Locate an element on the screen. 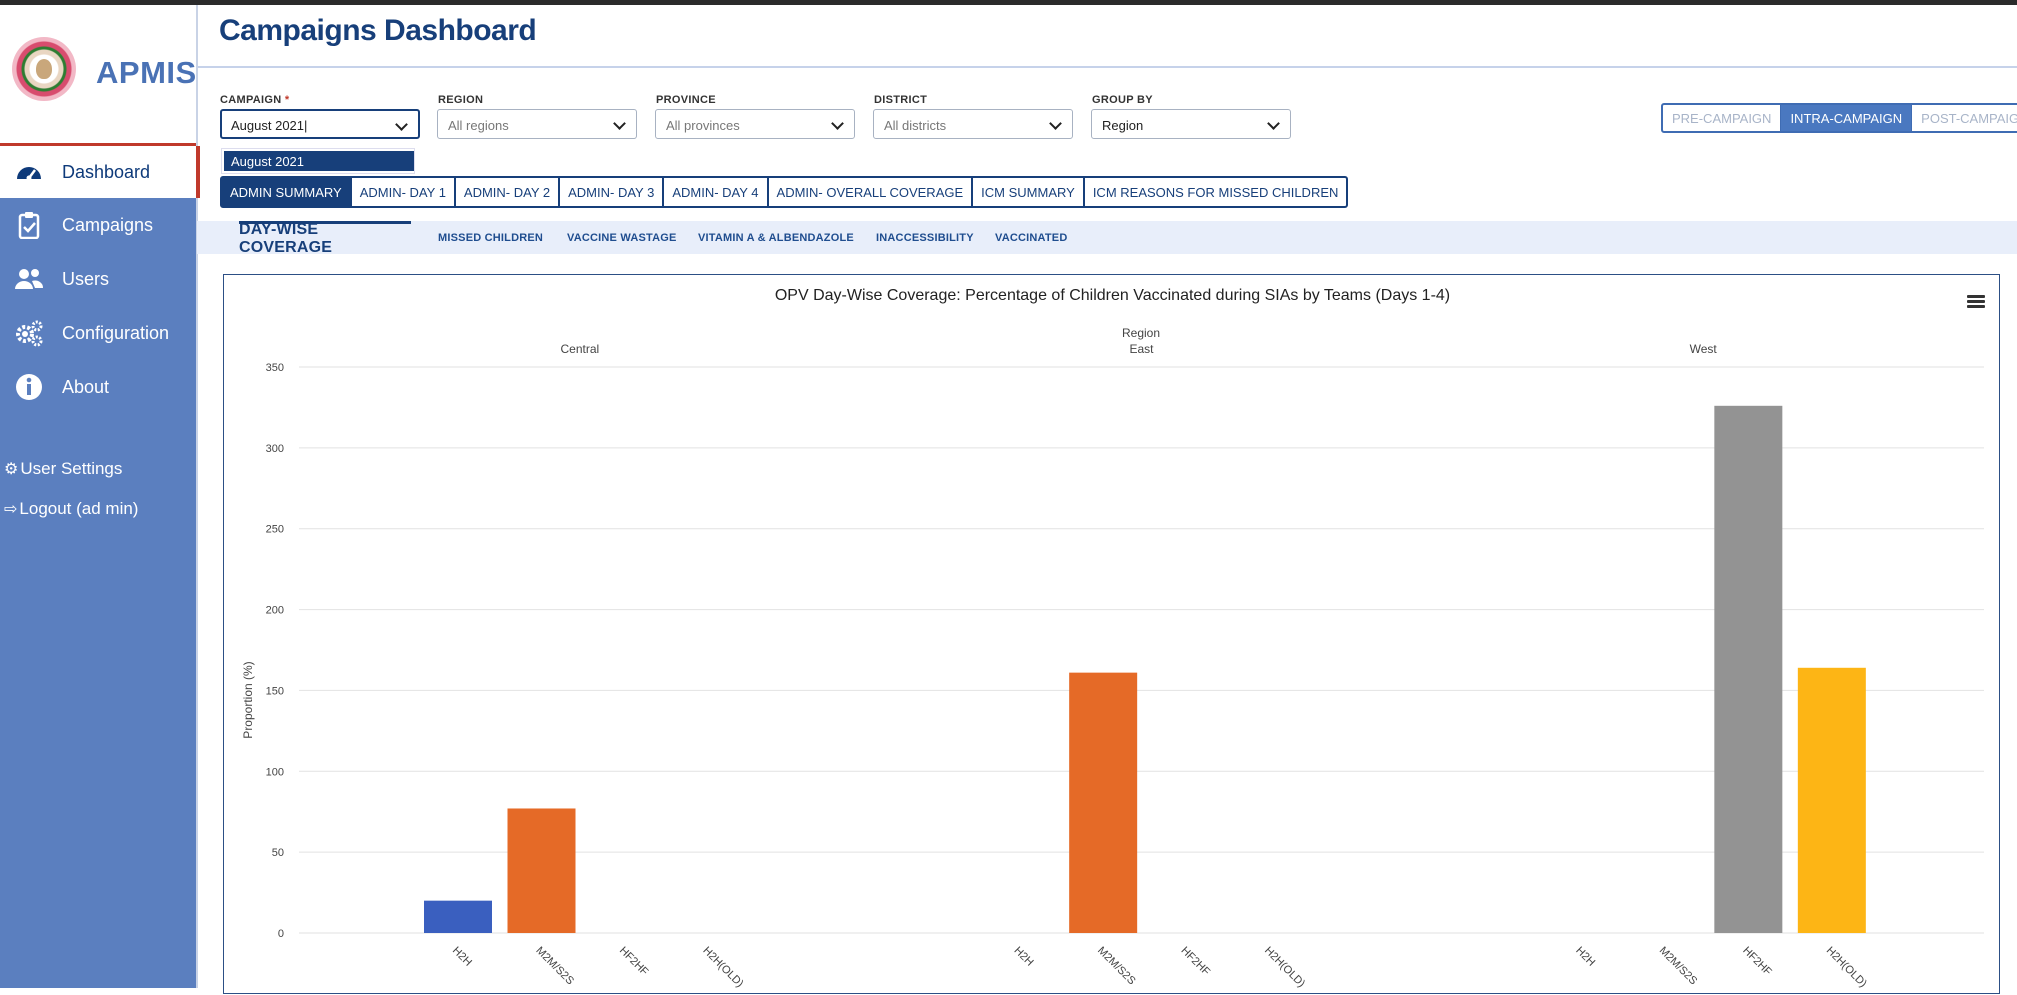 The width and height of the screenshot is (2017, 995). sidebar-item-campaigns: Campaigns is located at coordinates (98, 225).